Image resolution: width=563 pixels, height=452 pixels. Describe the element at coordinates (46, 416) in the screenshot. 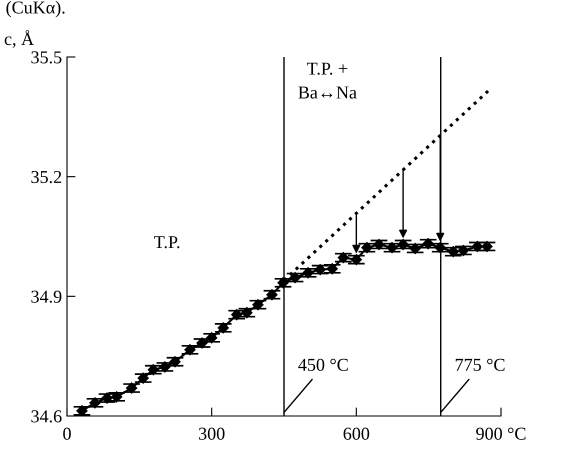

I see `y-tick-label: 34.6` at that location.